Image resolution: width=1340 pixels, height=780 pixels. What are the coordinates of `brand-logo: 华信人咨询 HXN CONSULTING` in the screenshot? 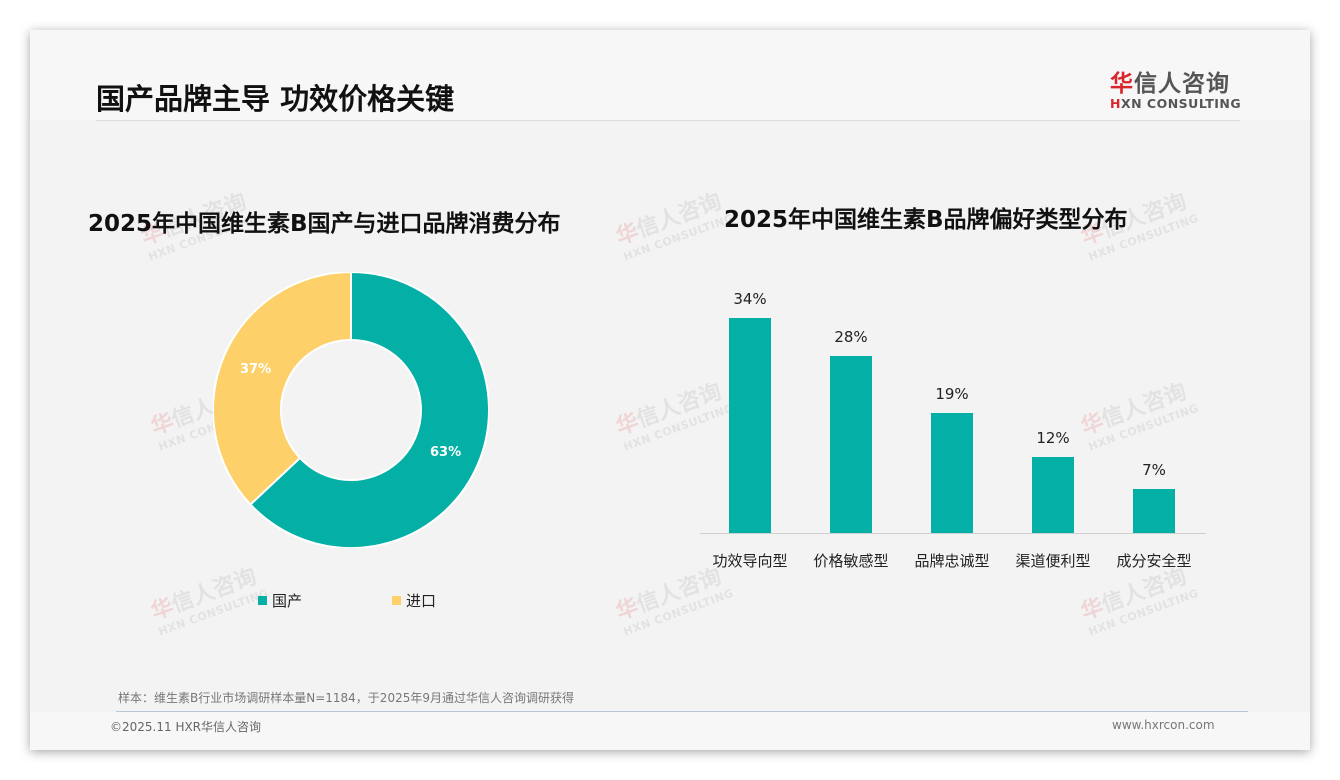 It's located at (1176, 87).